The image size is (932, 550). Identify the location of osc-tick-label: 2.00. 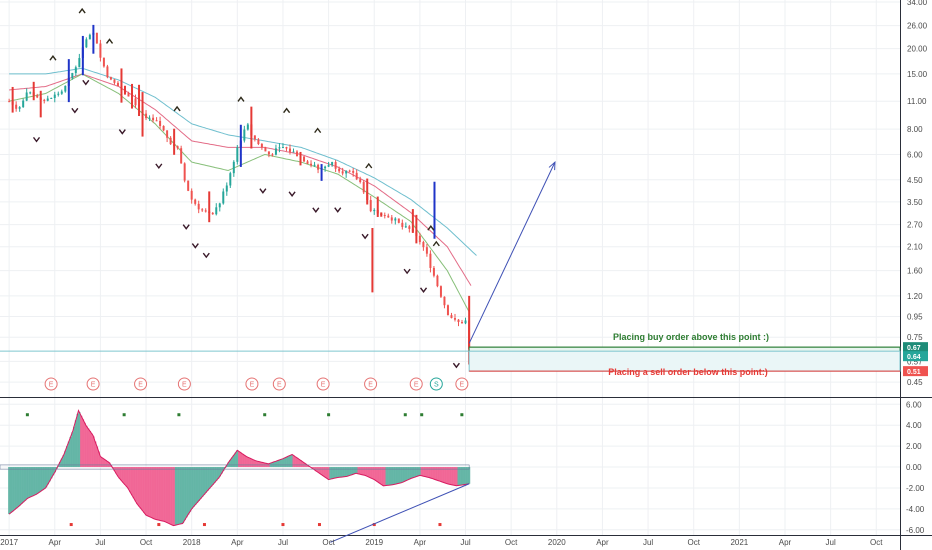
(914, 446).